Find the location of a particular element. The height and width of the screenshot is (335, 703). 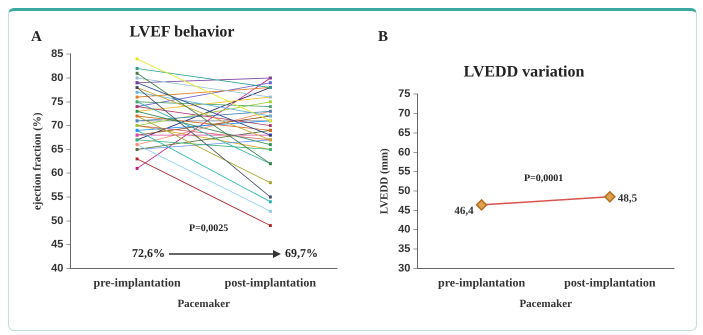

y-axis-title: LVEDD (mm) is located at coordinates (384, 181).